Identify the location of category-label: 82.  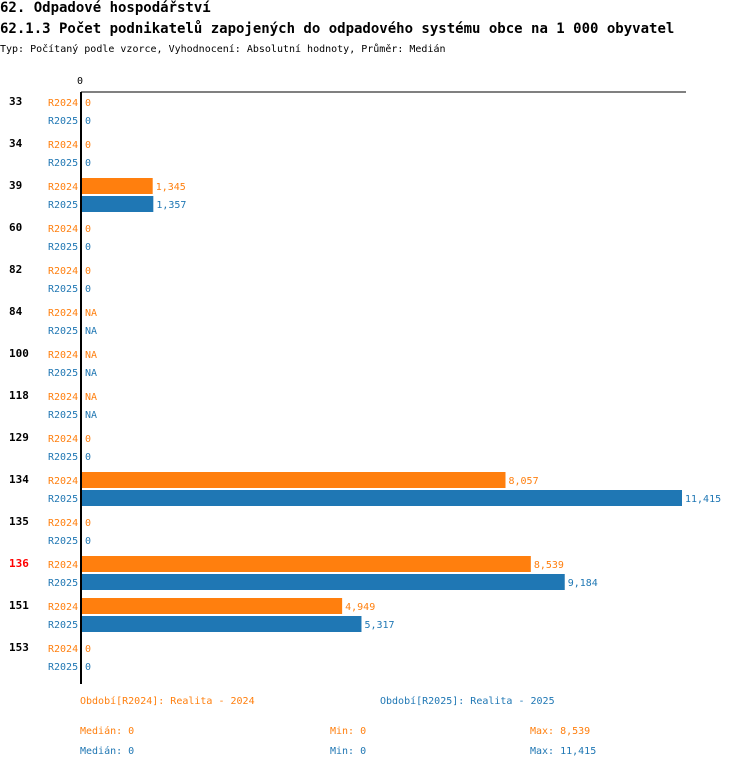
(15, 269).